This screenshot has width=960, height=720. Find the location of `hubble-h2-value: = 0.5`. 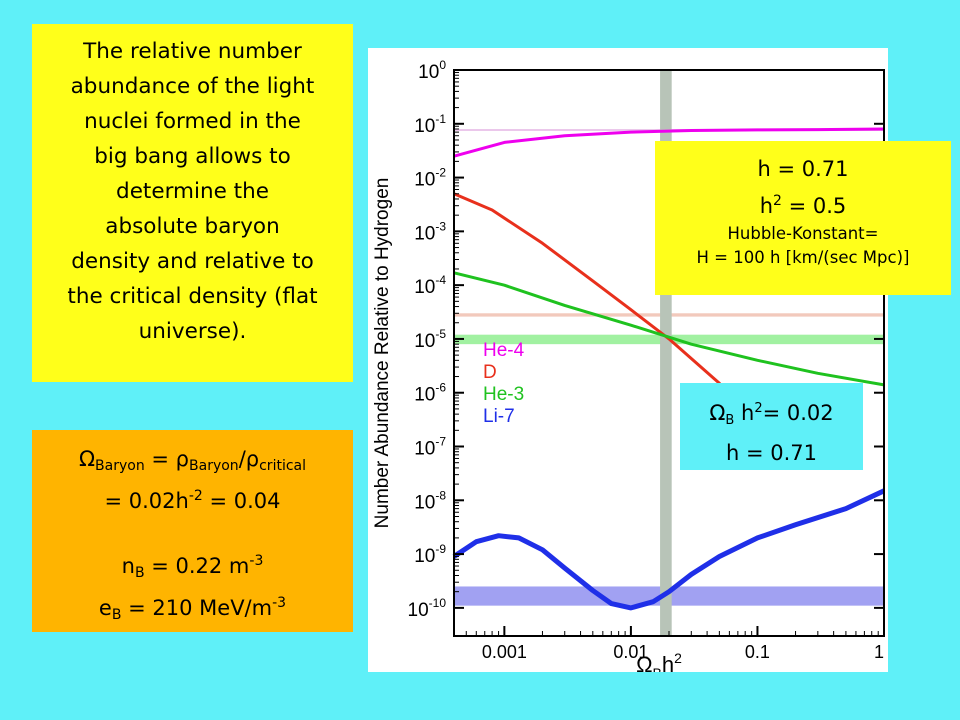

hubble-h2-value: = 0.5 is located at coordinates (814, 206).